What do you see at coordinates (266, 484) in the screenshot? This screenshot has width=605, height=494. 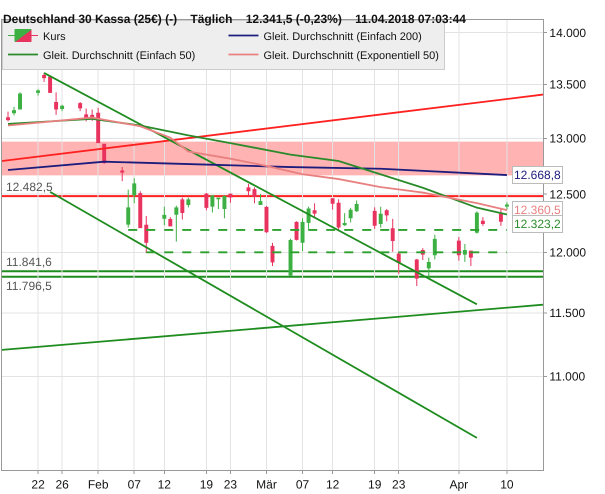 I see `x-tick-label: Mär` at bounding box center [266, 484].